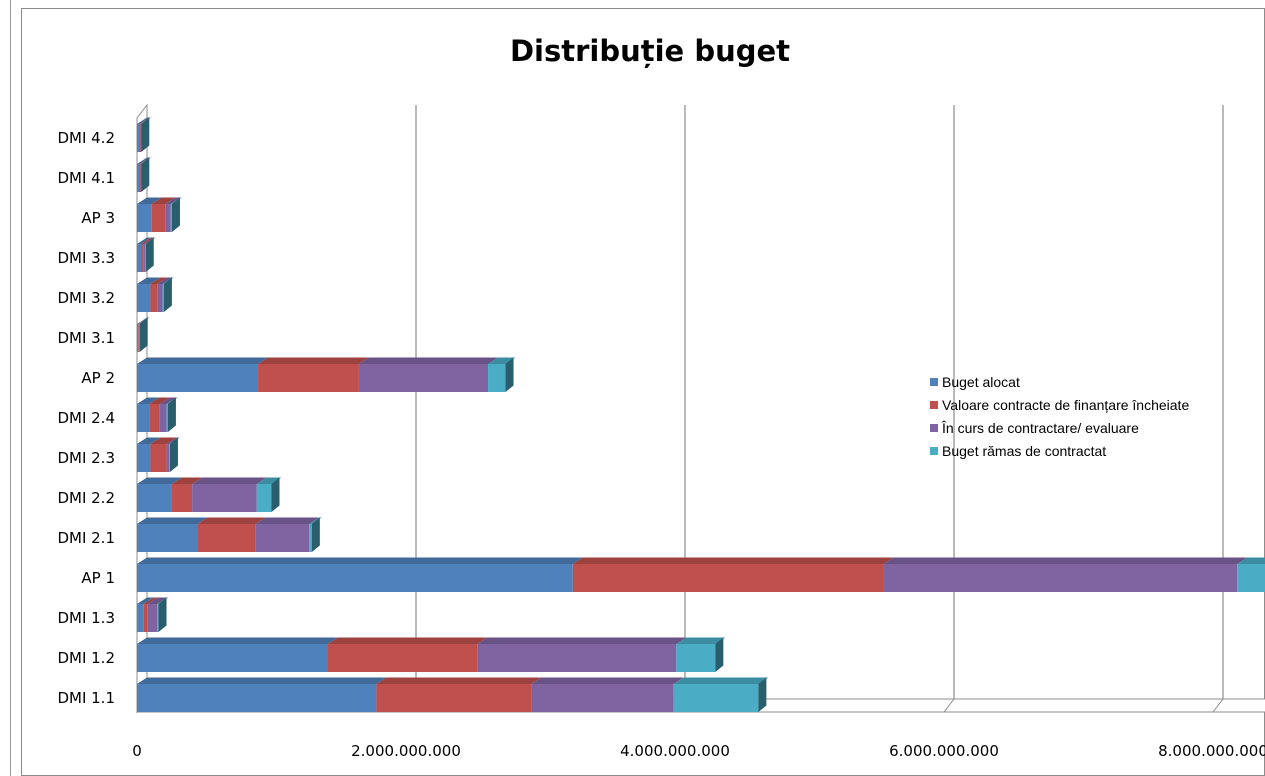 The image size is (1265, 776). Describe the element at coordinates (1059, 381) in the screenshot. I see `legend-item: Buget alocat` at that location.